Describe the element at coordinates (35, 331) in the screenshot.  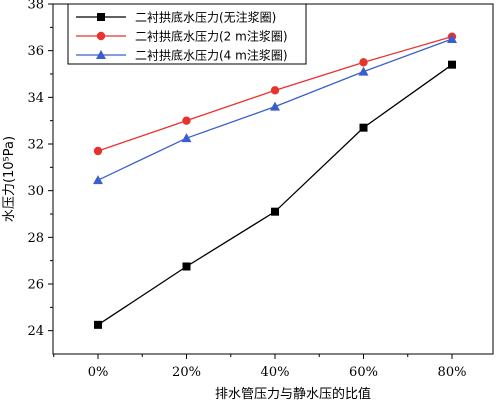
I see `y-tick-label: 24` at that location.